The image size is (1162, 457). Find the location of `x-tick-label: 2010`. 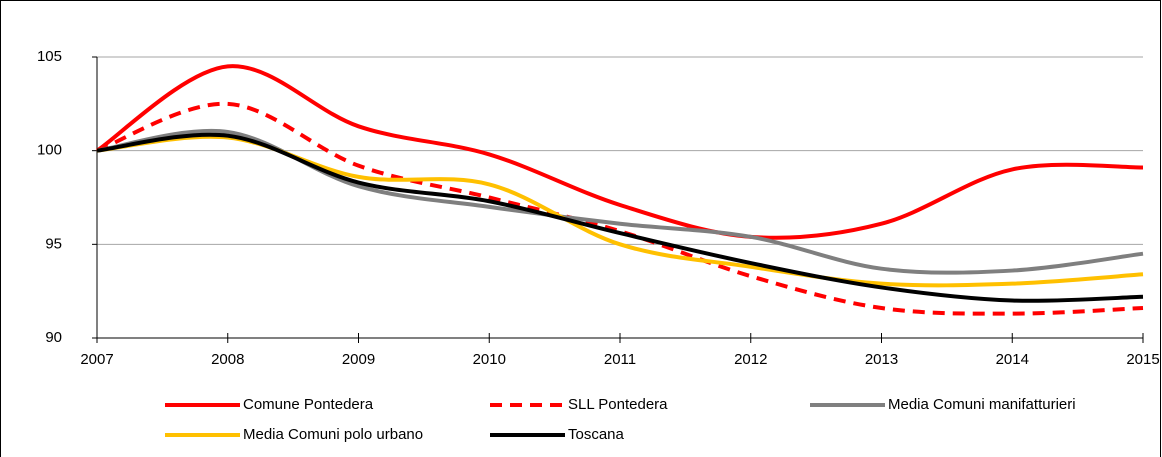

x-tick-label: 2010 is located at coordinates (489, 359).